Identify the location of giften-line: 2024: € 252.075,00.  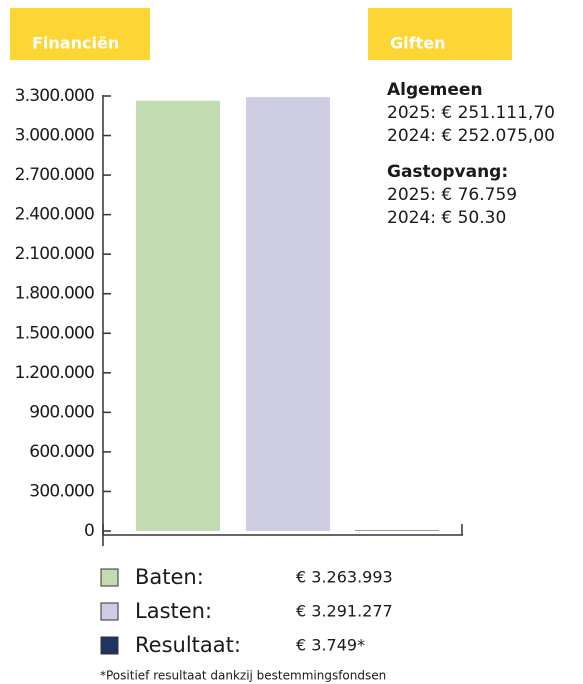
(471, 136).